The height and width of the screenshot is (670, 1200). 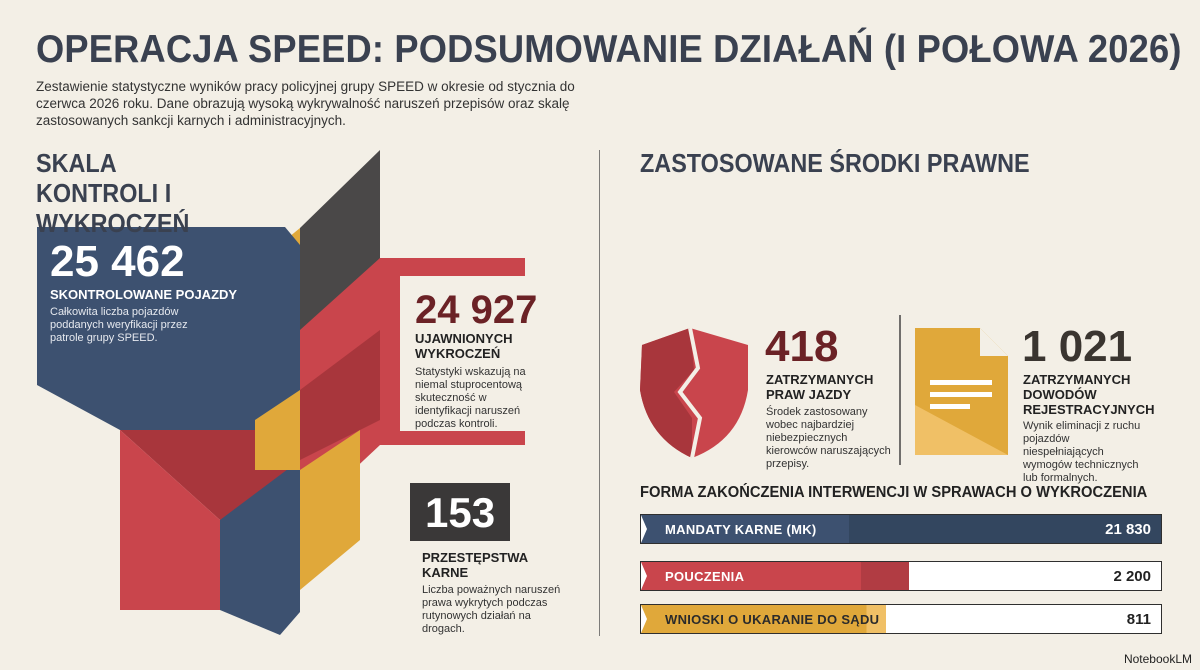 I want to click on stat-label: PRZESTĘPSTWA KARNE, so click(x=475, y=565).